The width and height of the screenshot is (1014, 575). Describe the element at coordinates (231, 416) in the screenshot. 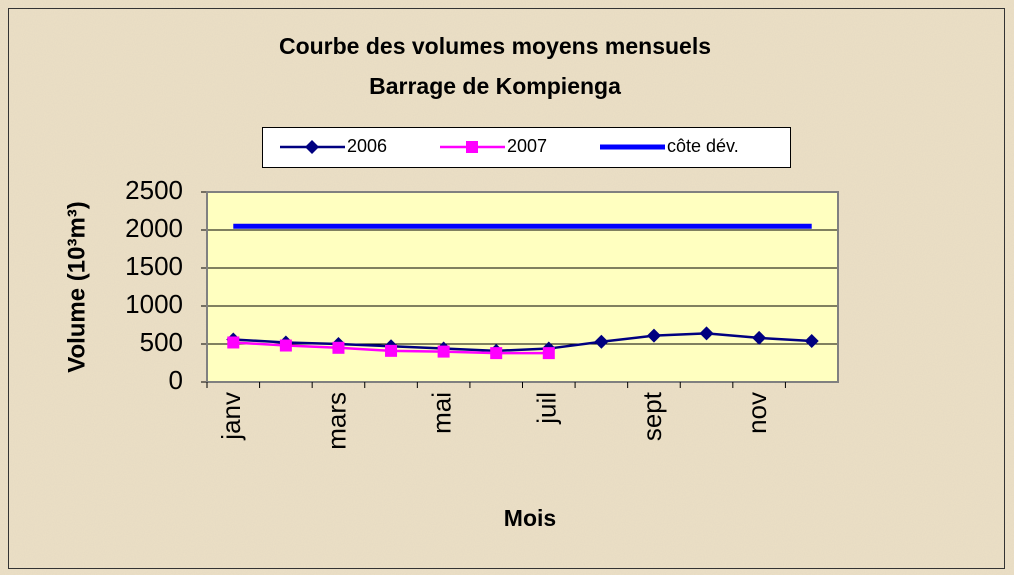

I see `x-tick-label: janv` at that location.